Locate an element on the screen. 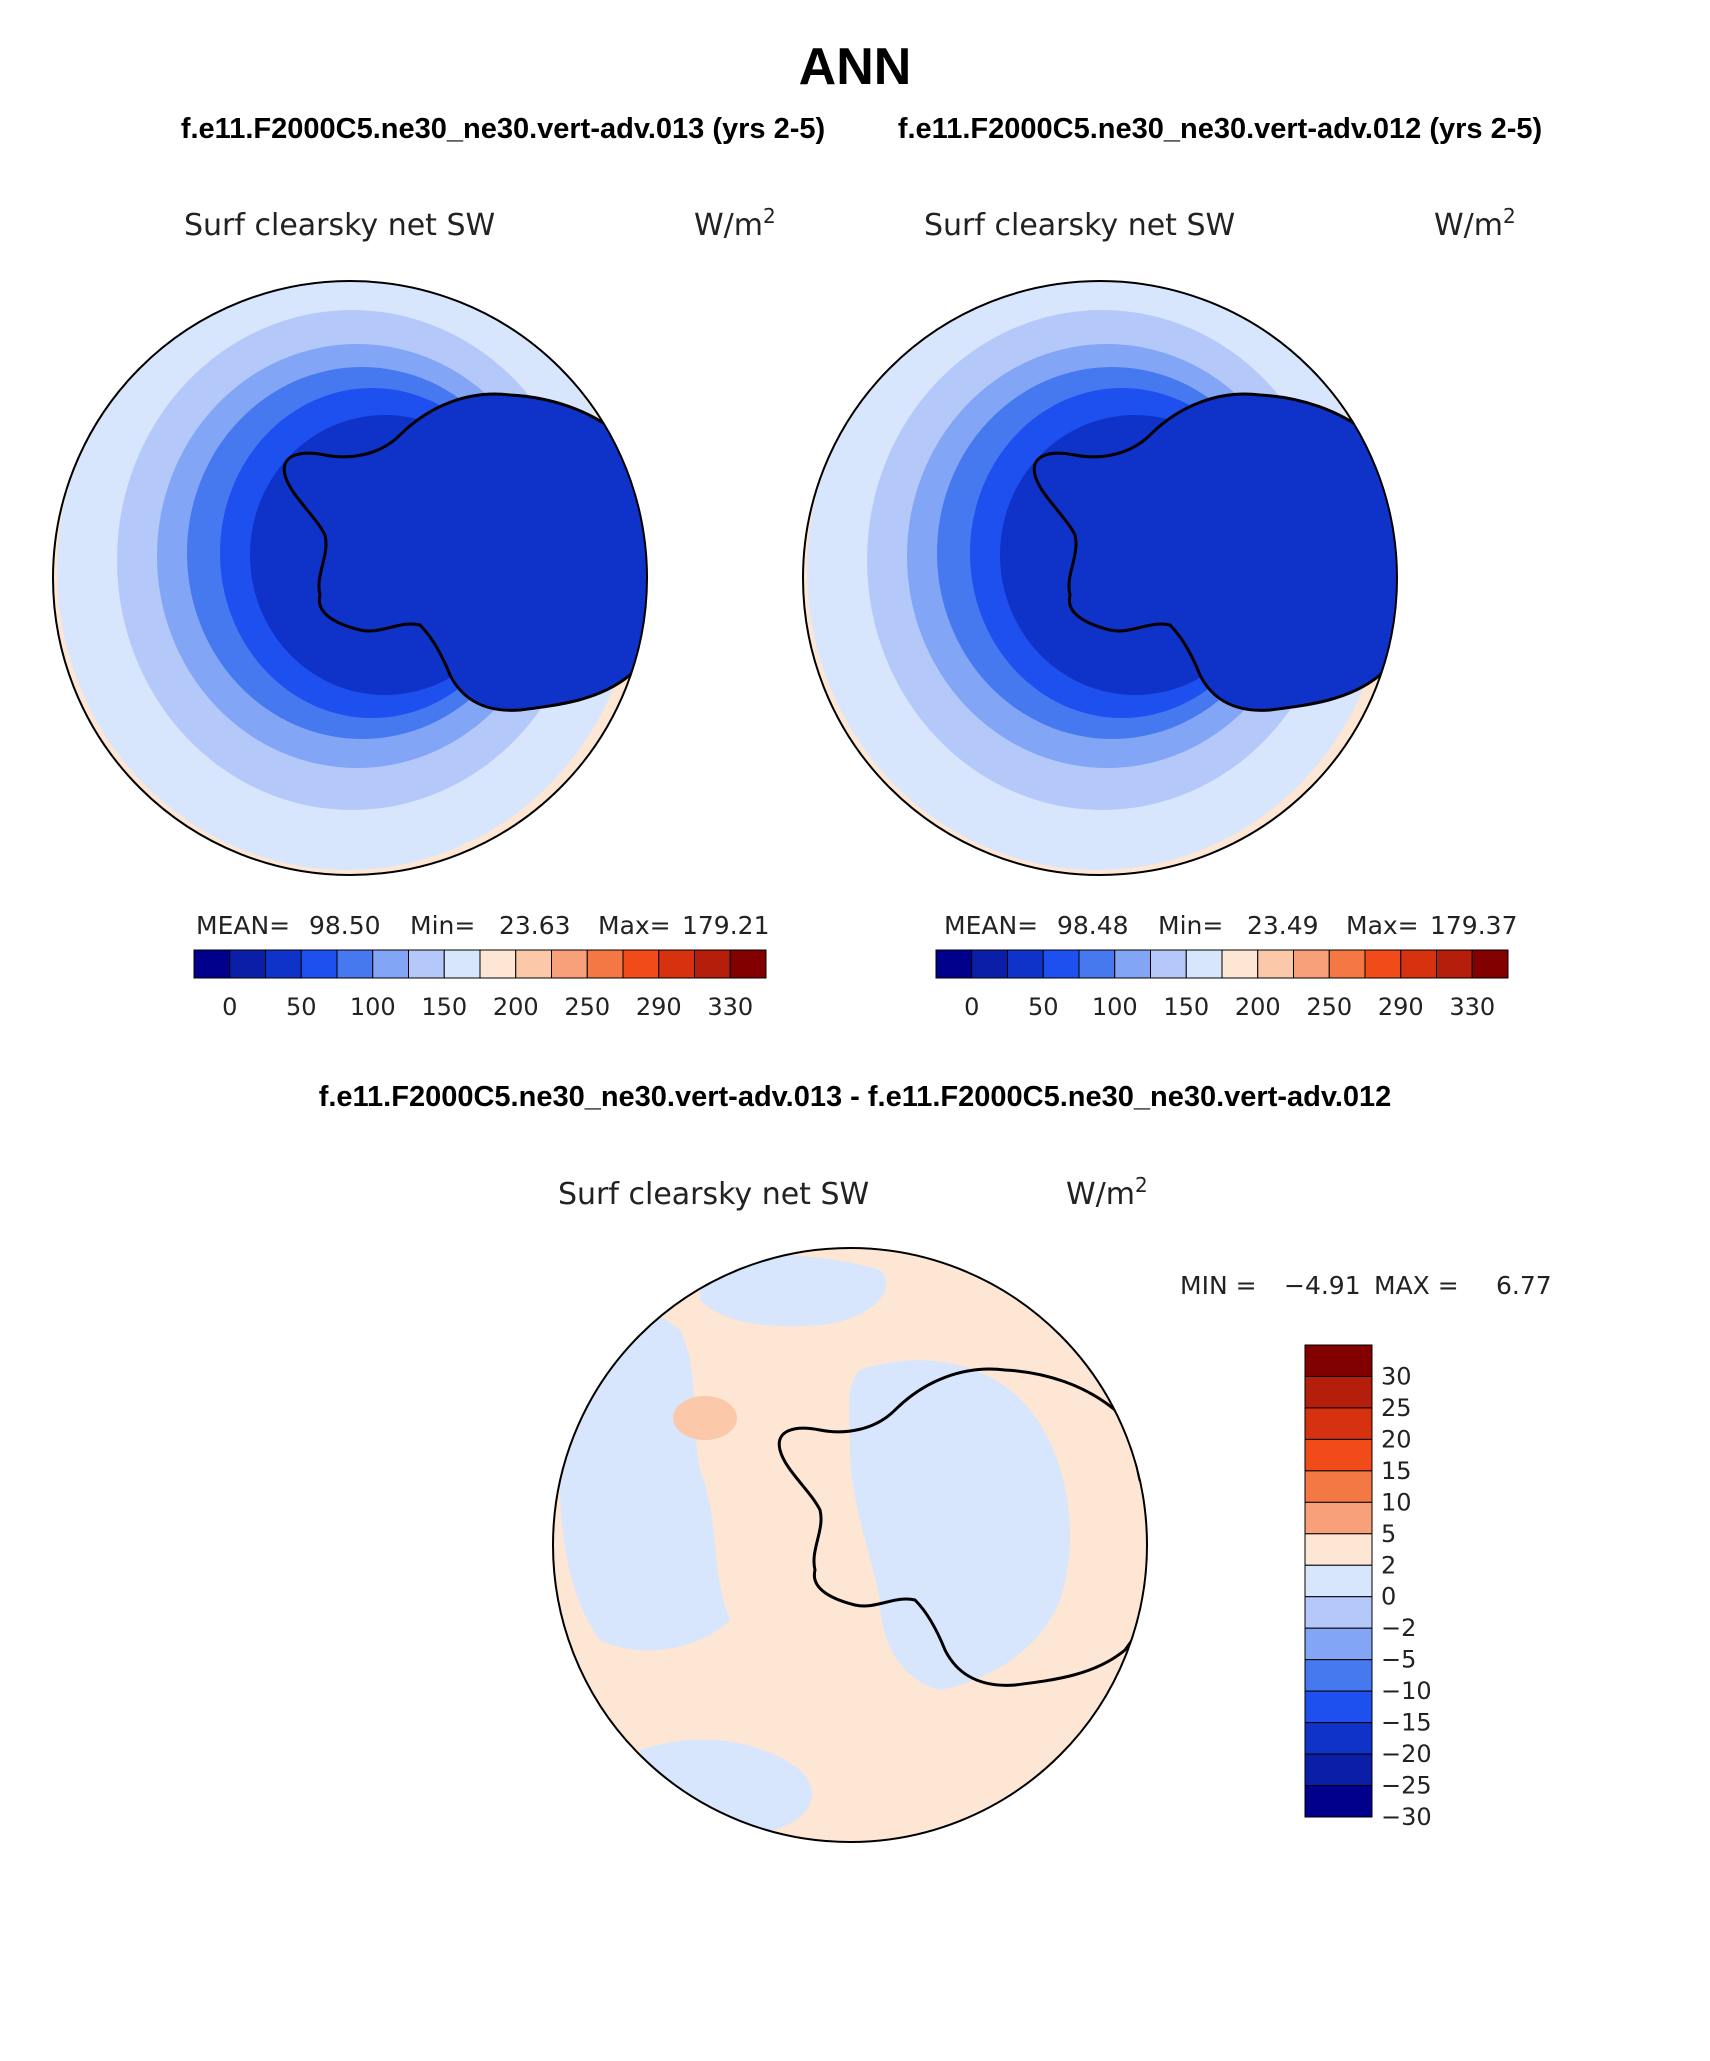  colorbar-diff-tick-label: 10 is located at coordinates (1396, 1502).